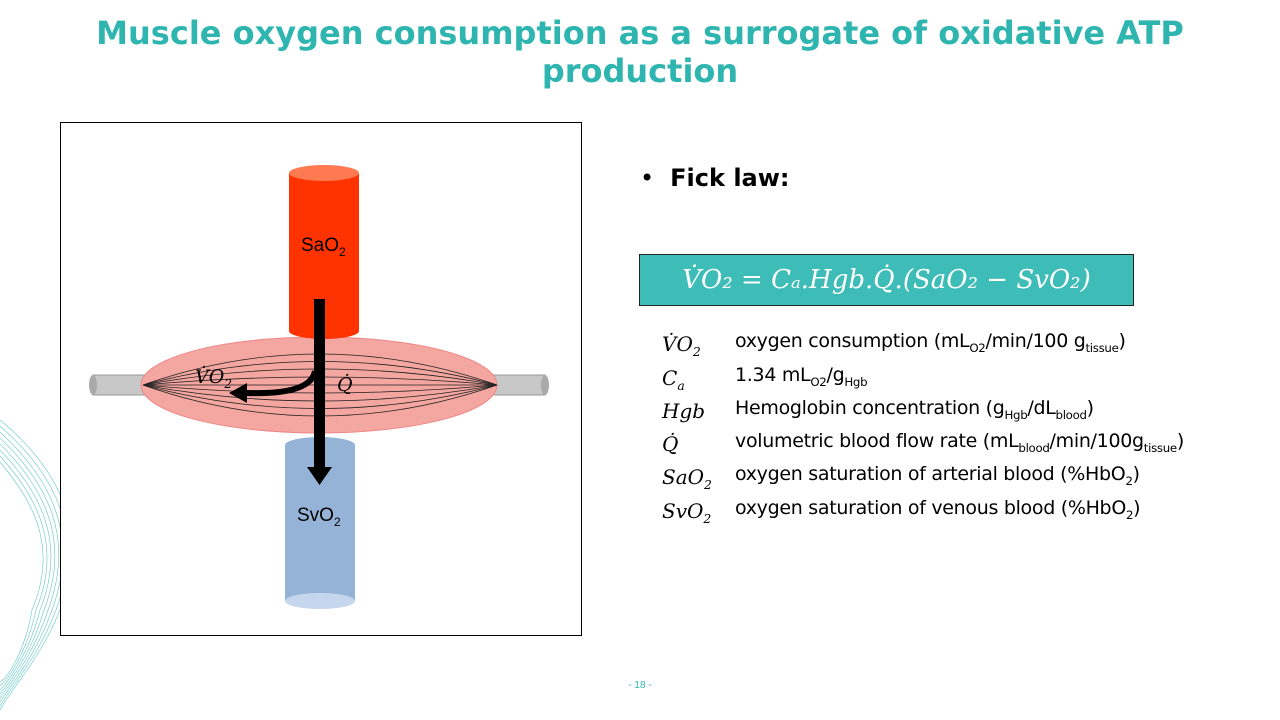  Describe the element at coordinates (914, 409) in the screenshot. I see `legend-description: Hemoglobin concentration (gHgb/dLblood)` at that location.